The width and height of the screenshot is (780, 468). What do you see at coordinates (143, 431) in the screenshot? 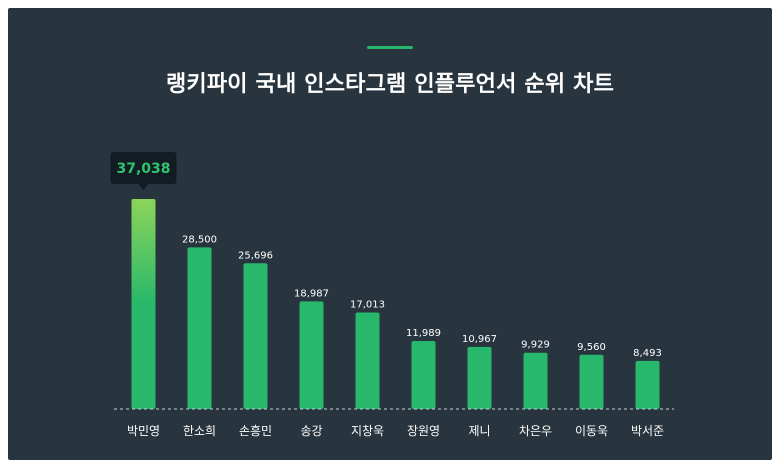
I see `category-label-1: 박민영` at bounding box center [143, 431].